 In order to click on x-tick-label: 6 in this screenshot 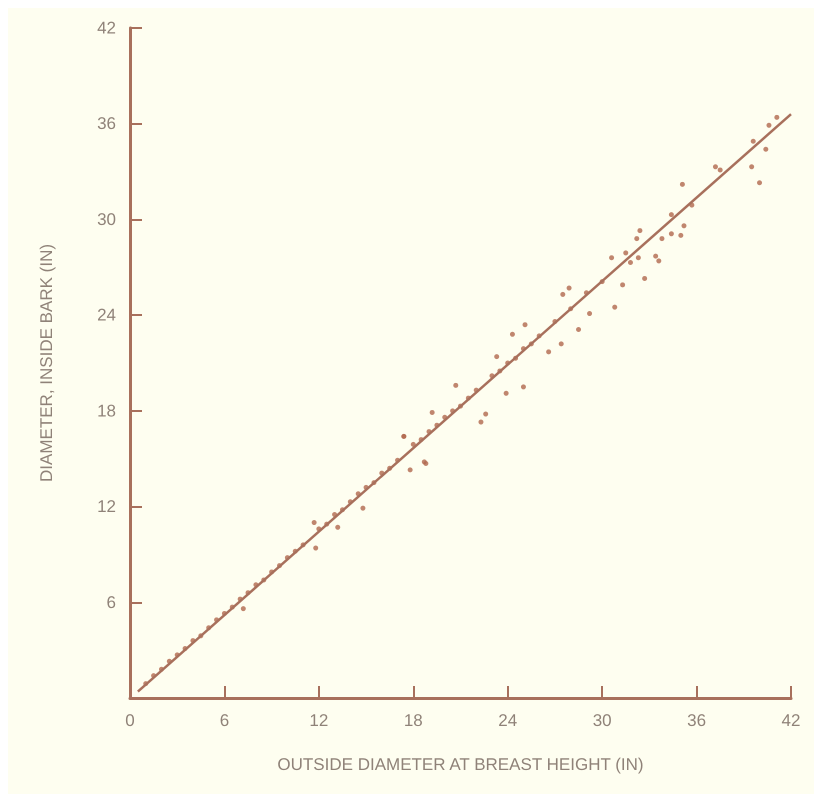, I will do `click(225, 720)`.